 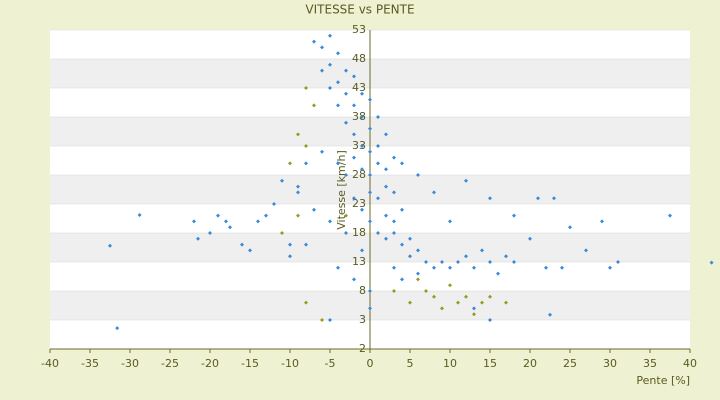 What do you see at coordinates (650, 363) in the screenshot?
I see `x-tick-label: 35` at bounding box center [650, 363].